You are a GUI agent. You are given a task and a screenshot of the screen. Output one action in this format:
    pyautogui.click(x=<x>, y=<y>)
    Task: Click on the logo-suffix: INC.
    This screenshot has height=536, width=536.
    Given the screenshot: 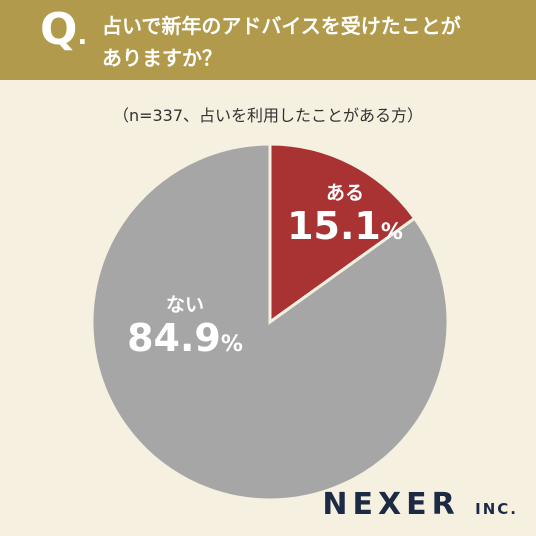 What is the action you would take?
    pyautogui.click(x=496, y=509)
    